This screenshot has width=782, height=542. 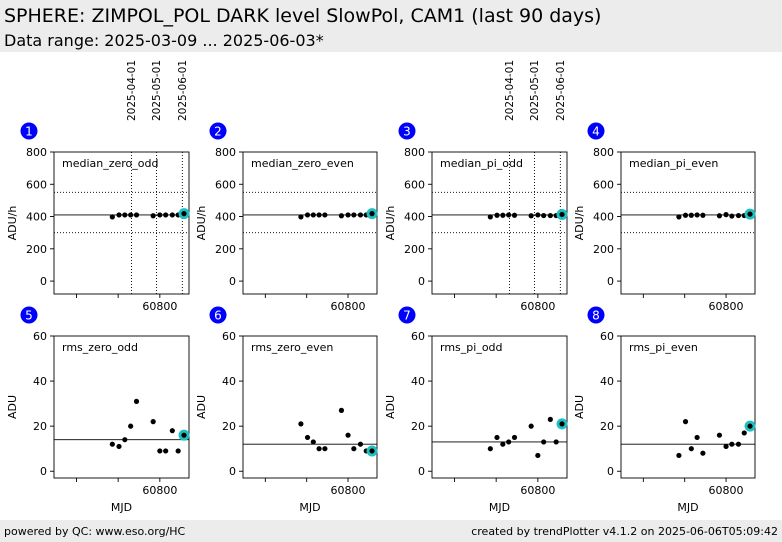 What do you see at coordinates (476, 410) in the screenshot?
I see `chart-panel-7: 7 0 20 40 60 60800 ADU MJD rms_pi_odd` at bounding box center [476, 410].